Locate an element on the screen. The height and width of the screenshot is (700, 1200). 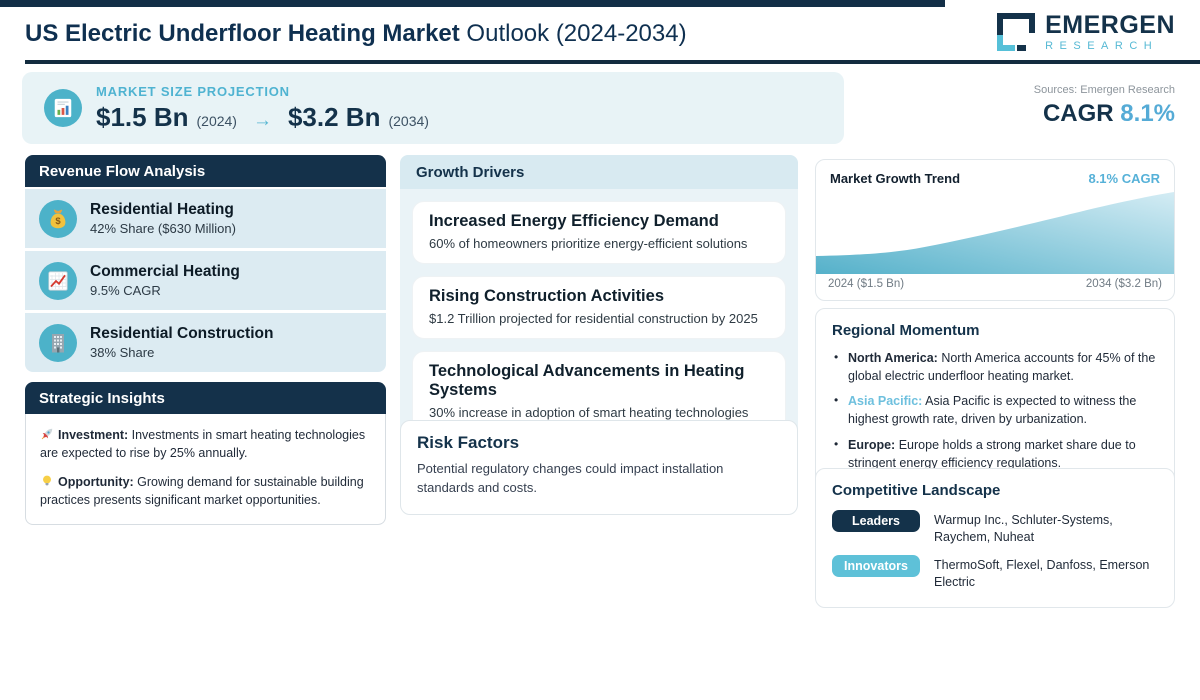
competitive-landscape-title: Competitive Landscape is located at coordinates (916, 490).